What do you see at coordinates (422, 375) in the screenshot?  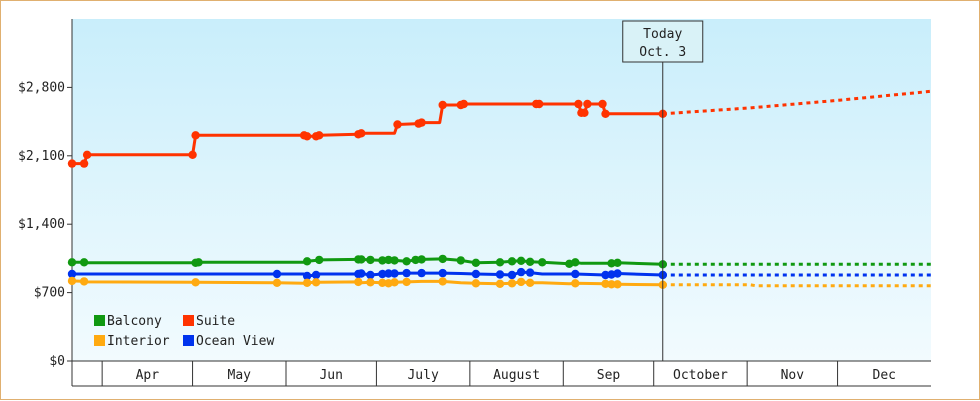 I see `x-tick-label: July` at bounding box center [422, 375].